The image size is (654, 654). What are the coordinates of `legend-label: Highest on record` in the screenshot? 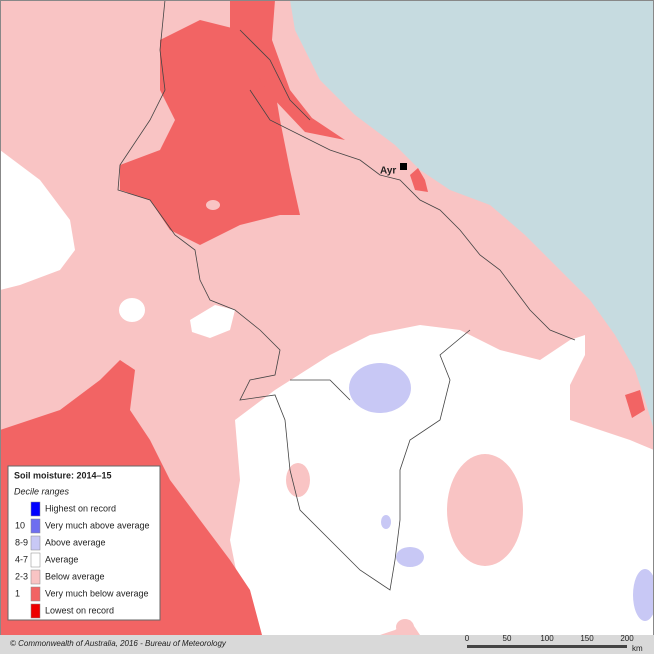 It's located at (80, 508).